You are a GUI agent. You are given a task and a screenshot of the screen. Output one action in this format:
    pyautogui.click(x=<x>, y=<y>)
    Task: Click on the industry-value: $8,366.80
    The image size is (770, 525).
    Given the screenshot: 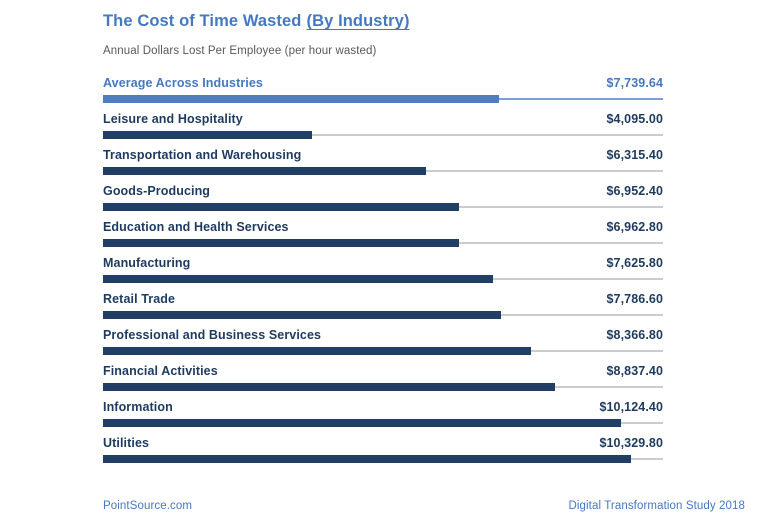 What is the action you would take?
    pyautogui.click(x=634, y=335)
    